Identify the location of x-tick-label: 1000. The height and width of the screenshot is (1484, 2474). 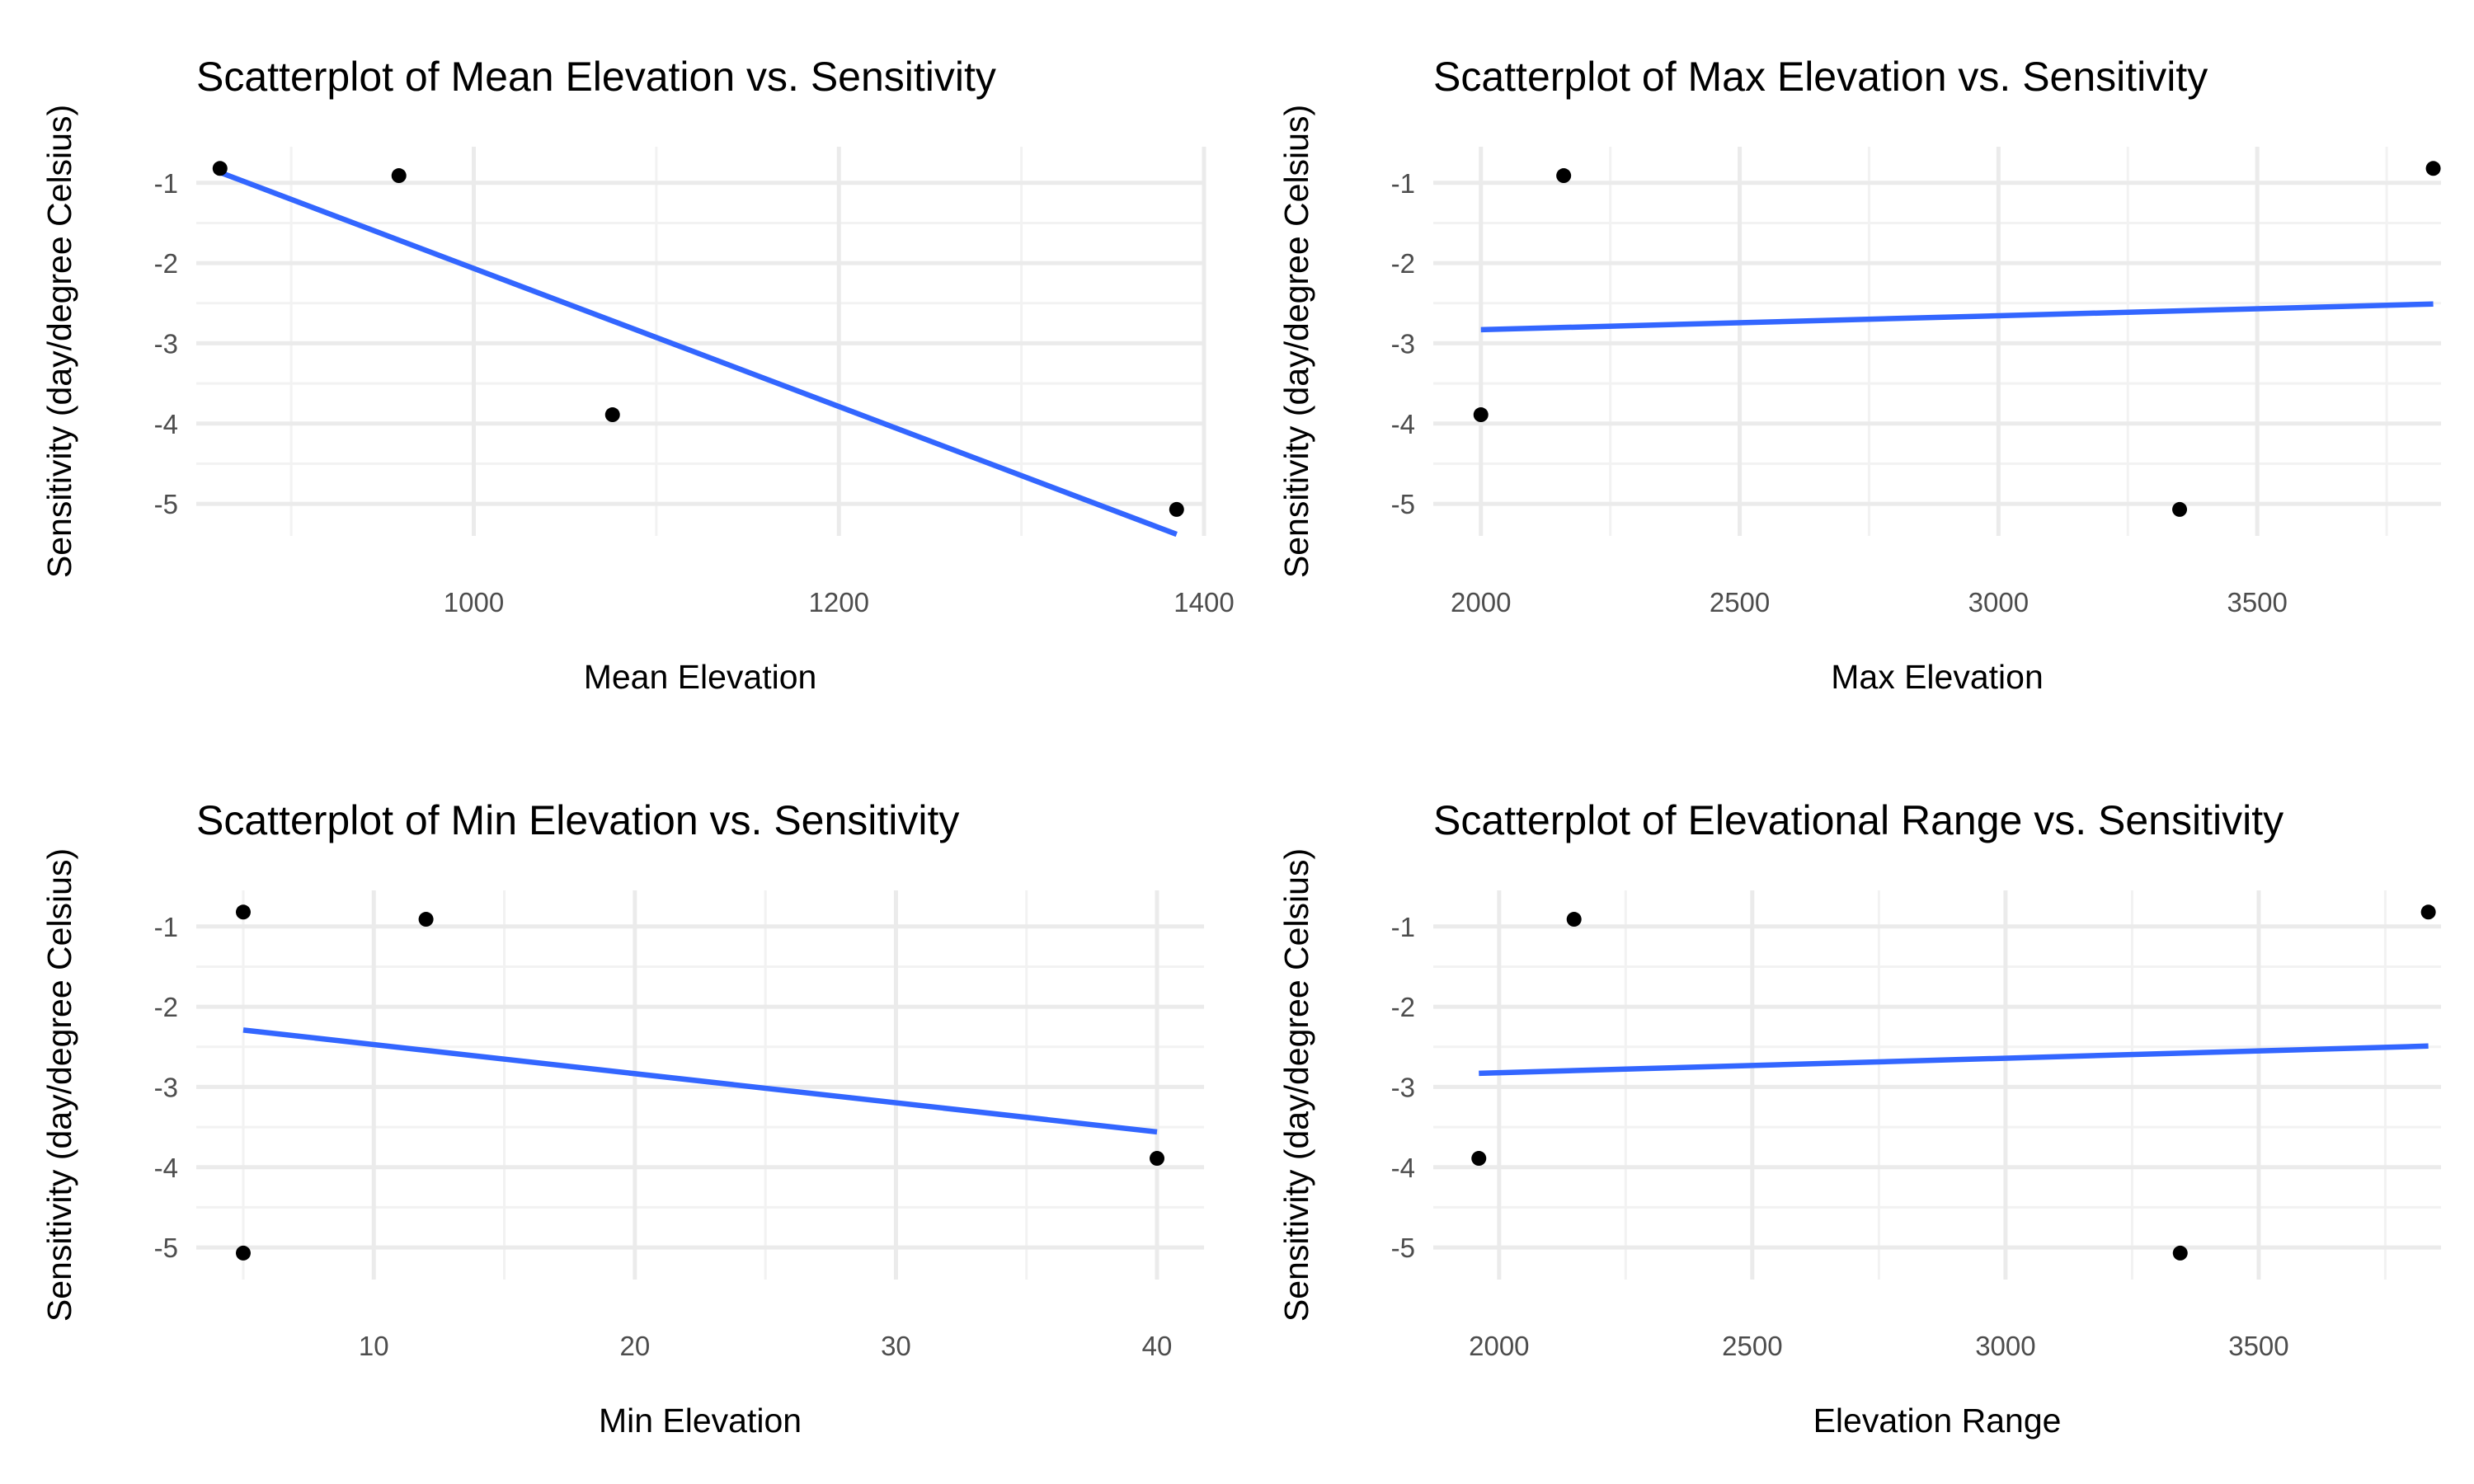
(474, 602).